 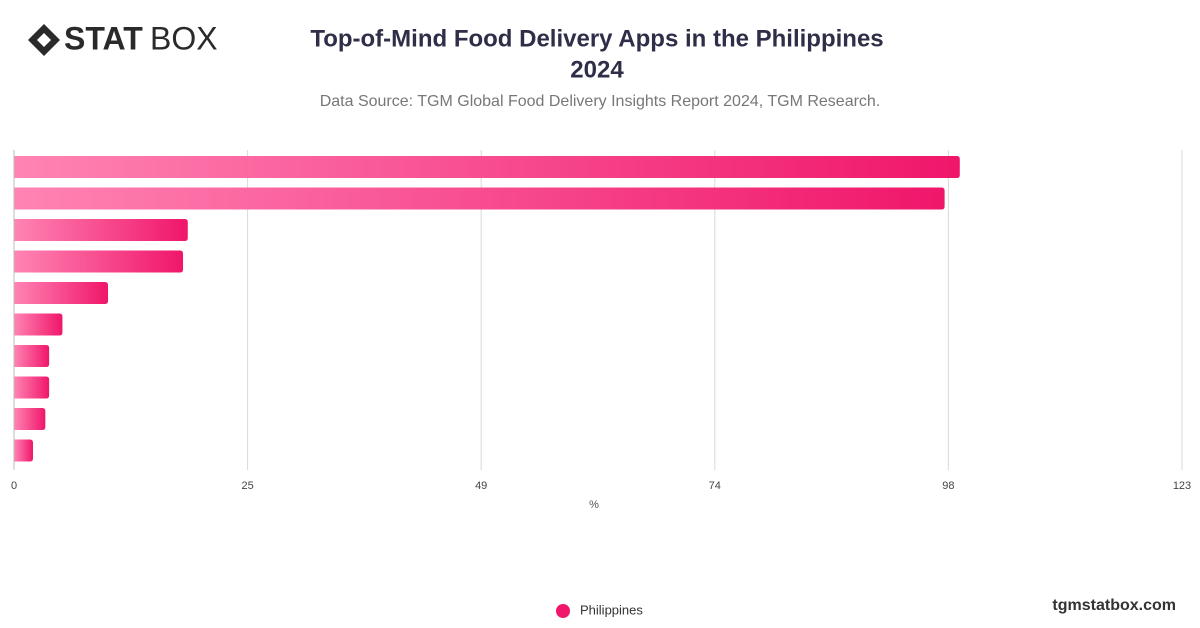 What do you see at coordinates (247, 486) in the screenshot?
I see `x-tick-label: 25` at bounding box center [247, 486].